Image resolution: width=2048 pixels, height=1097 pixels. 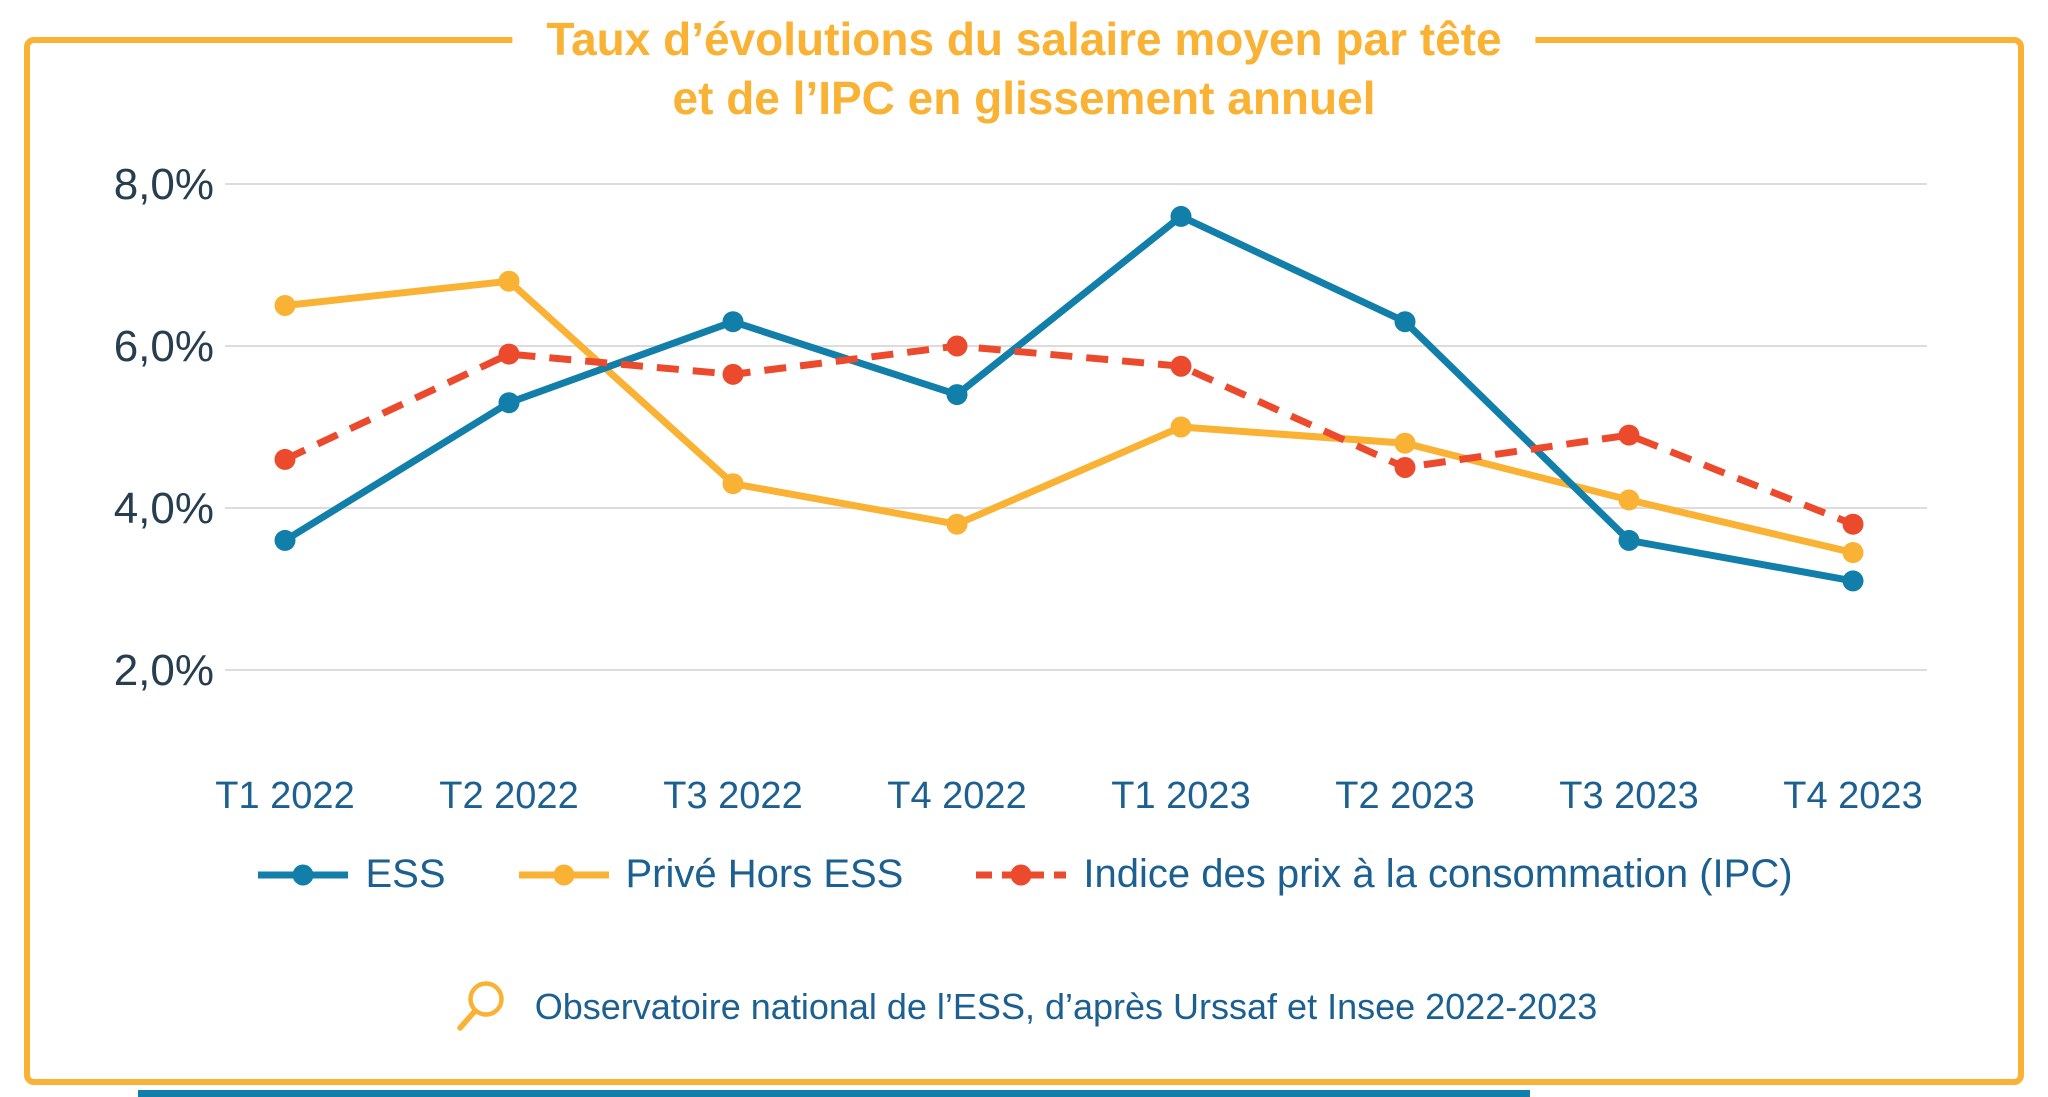 What do you see at coordinates (1438, 874) in the screenshot?
I see `legend-label-ipc: Indice des prix à la consommation (IPC)` at bounding box center [1438, 874].